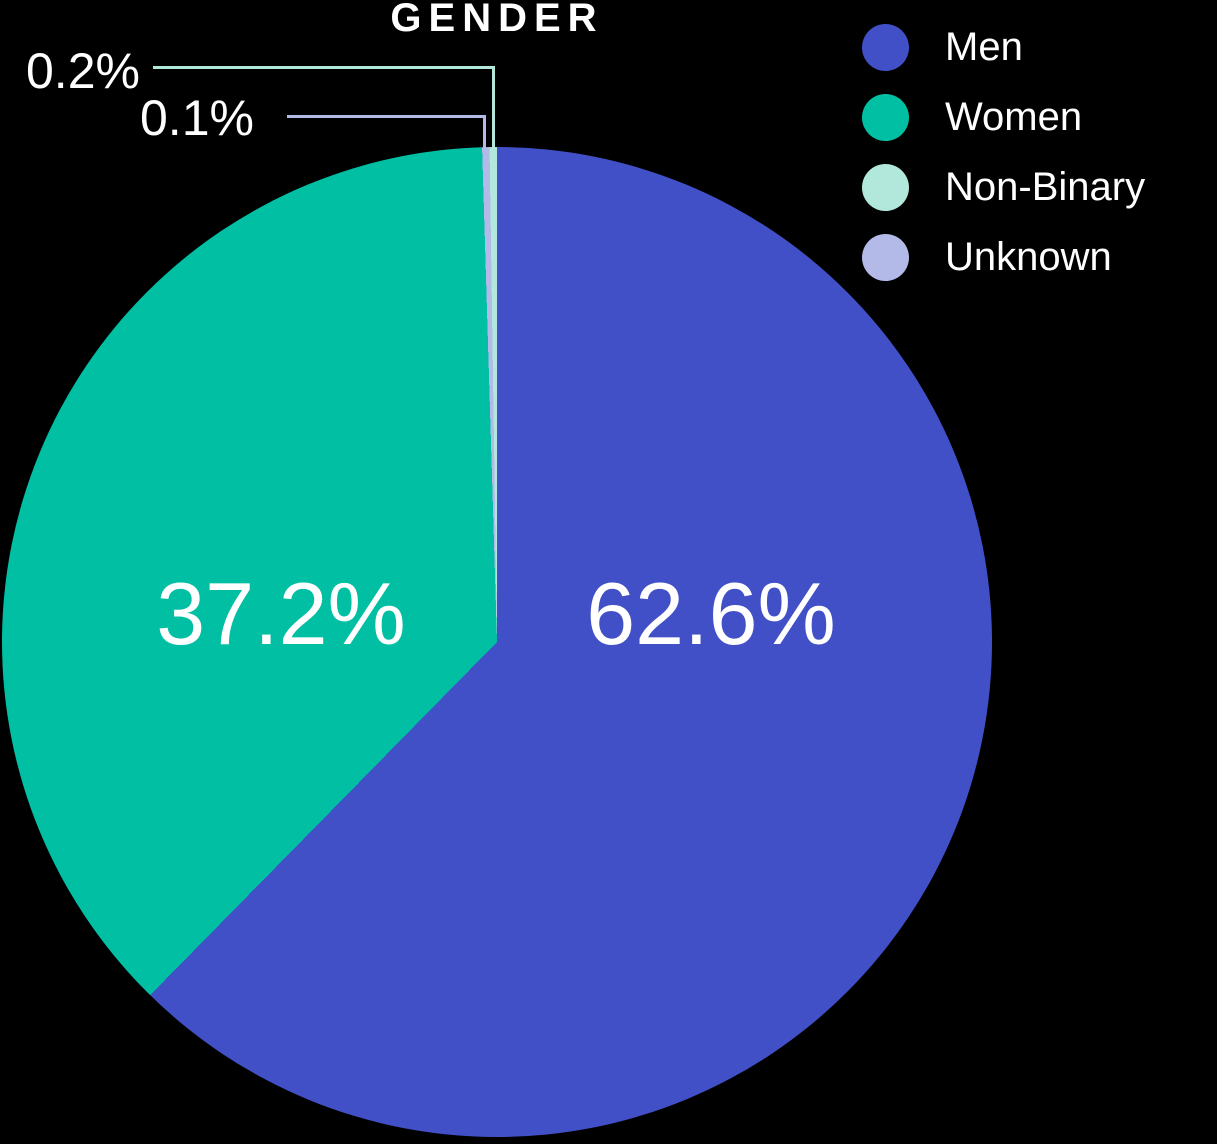  Describe the element at coordinates (497, 20) in the screenshot. I see `chart-title: GENDER` at that location.